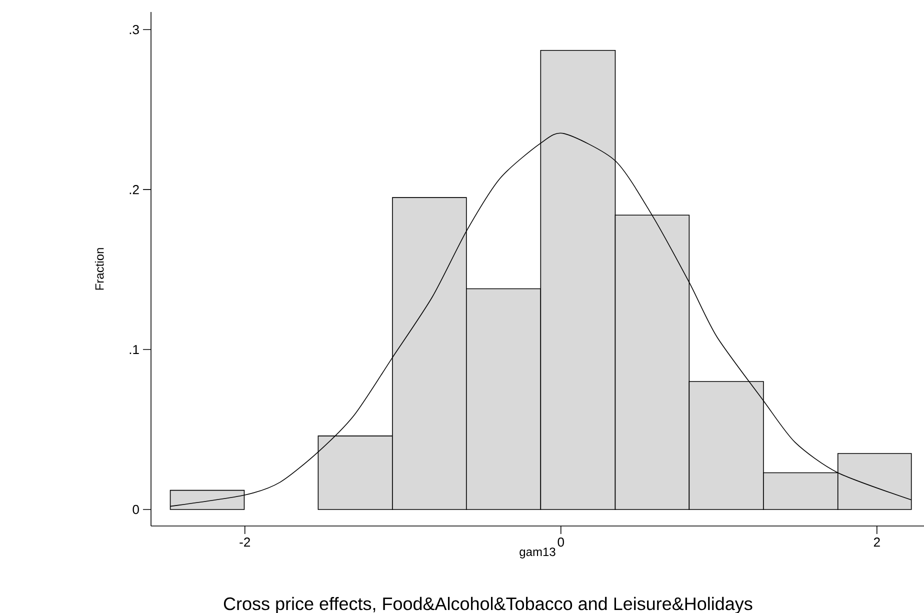  Describe the element at coordinates (245, 542) in the screenshot. I see `x-tick-label: -2` at that location.